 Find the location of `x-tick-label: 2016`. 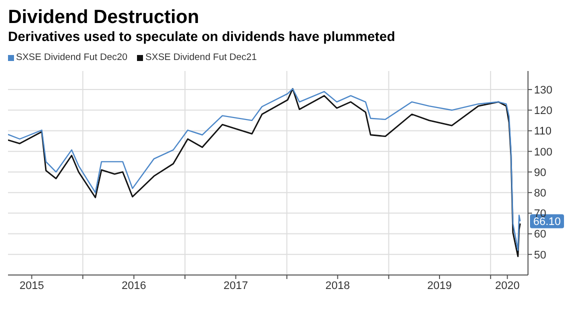

x-tick-label: 2016 is located at coordinates (134, 286).